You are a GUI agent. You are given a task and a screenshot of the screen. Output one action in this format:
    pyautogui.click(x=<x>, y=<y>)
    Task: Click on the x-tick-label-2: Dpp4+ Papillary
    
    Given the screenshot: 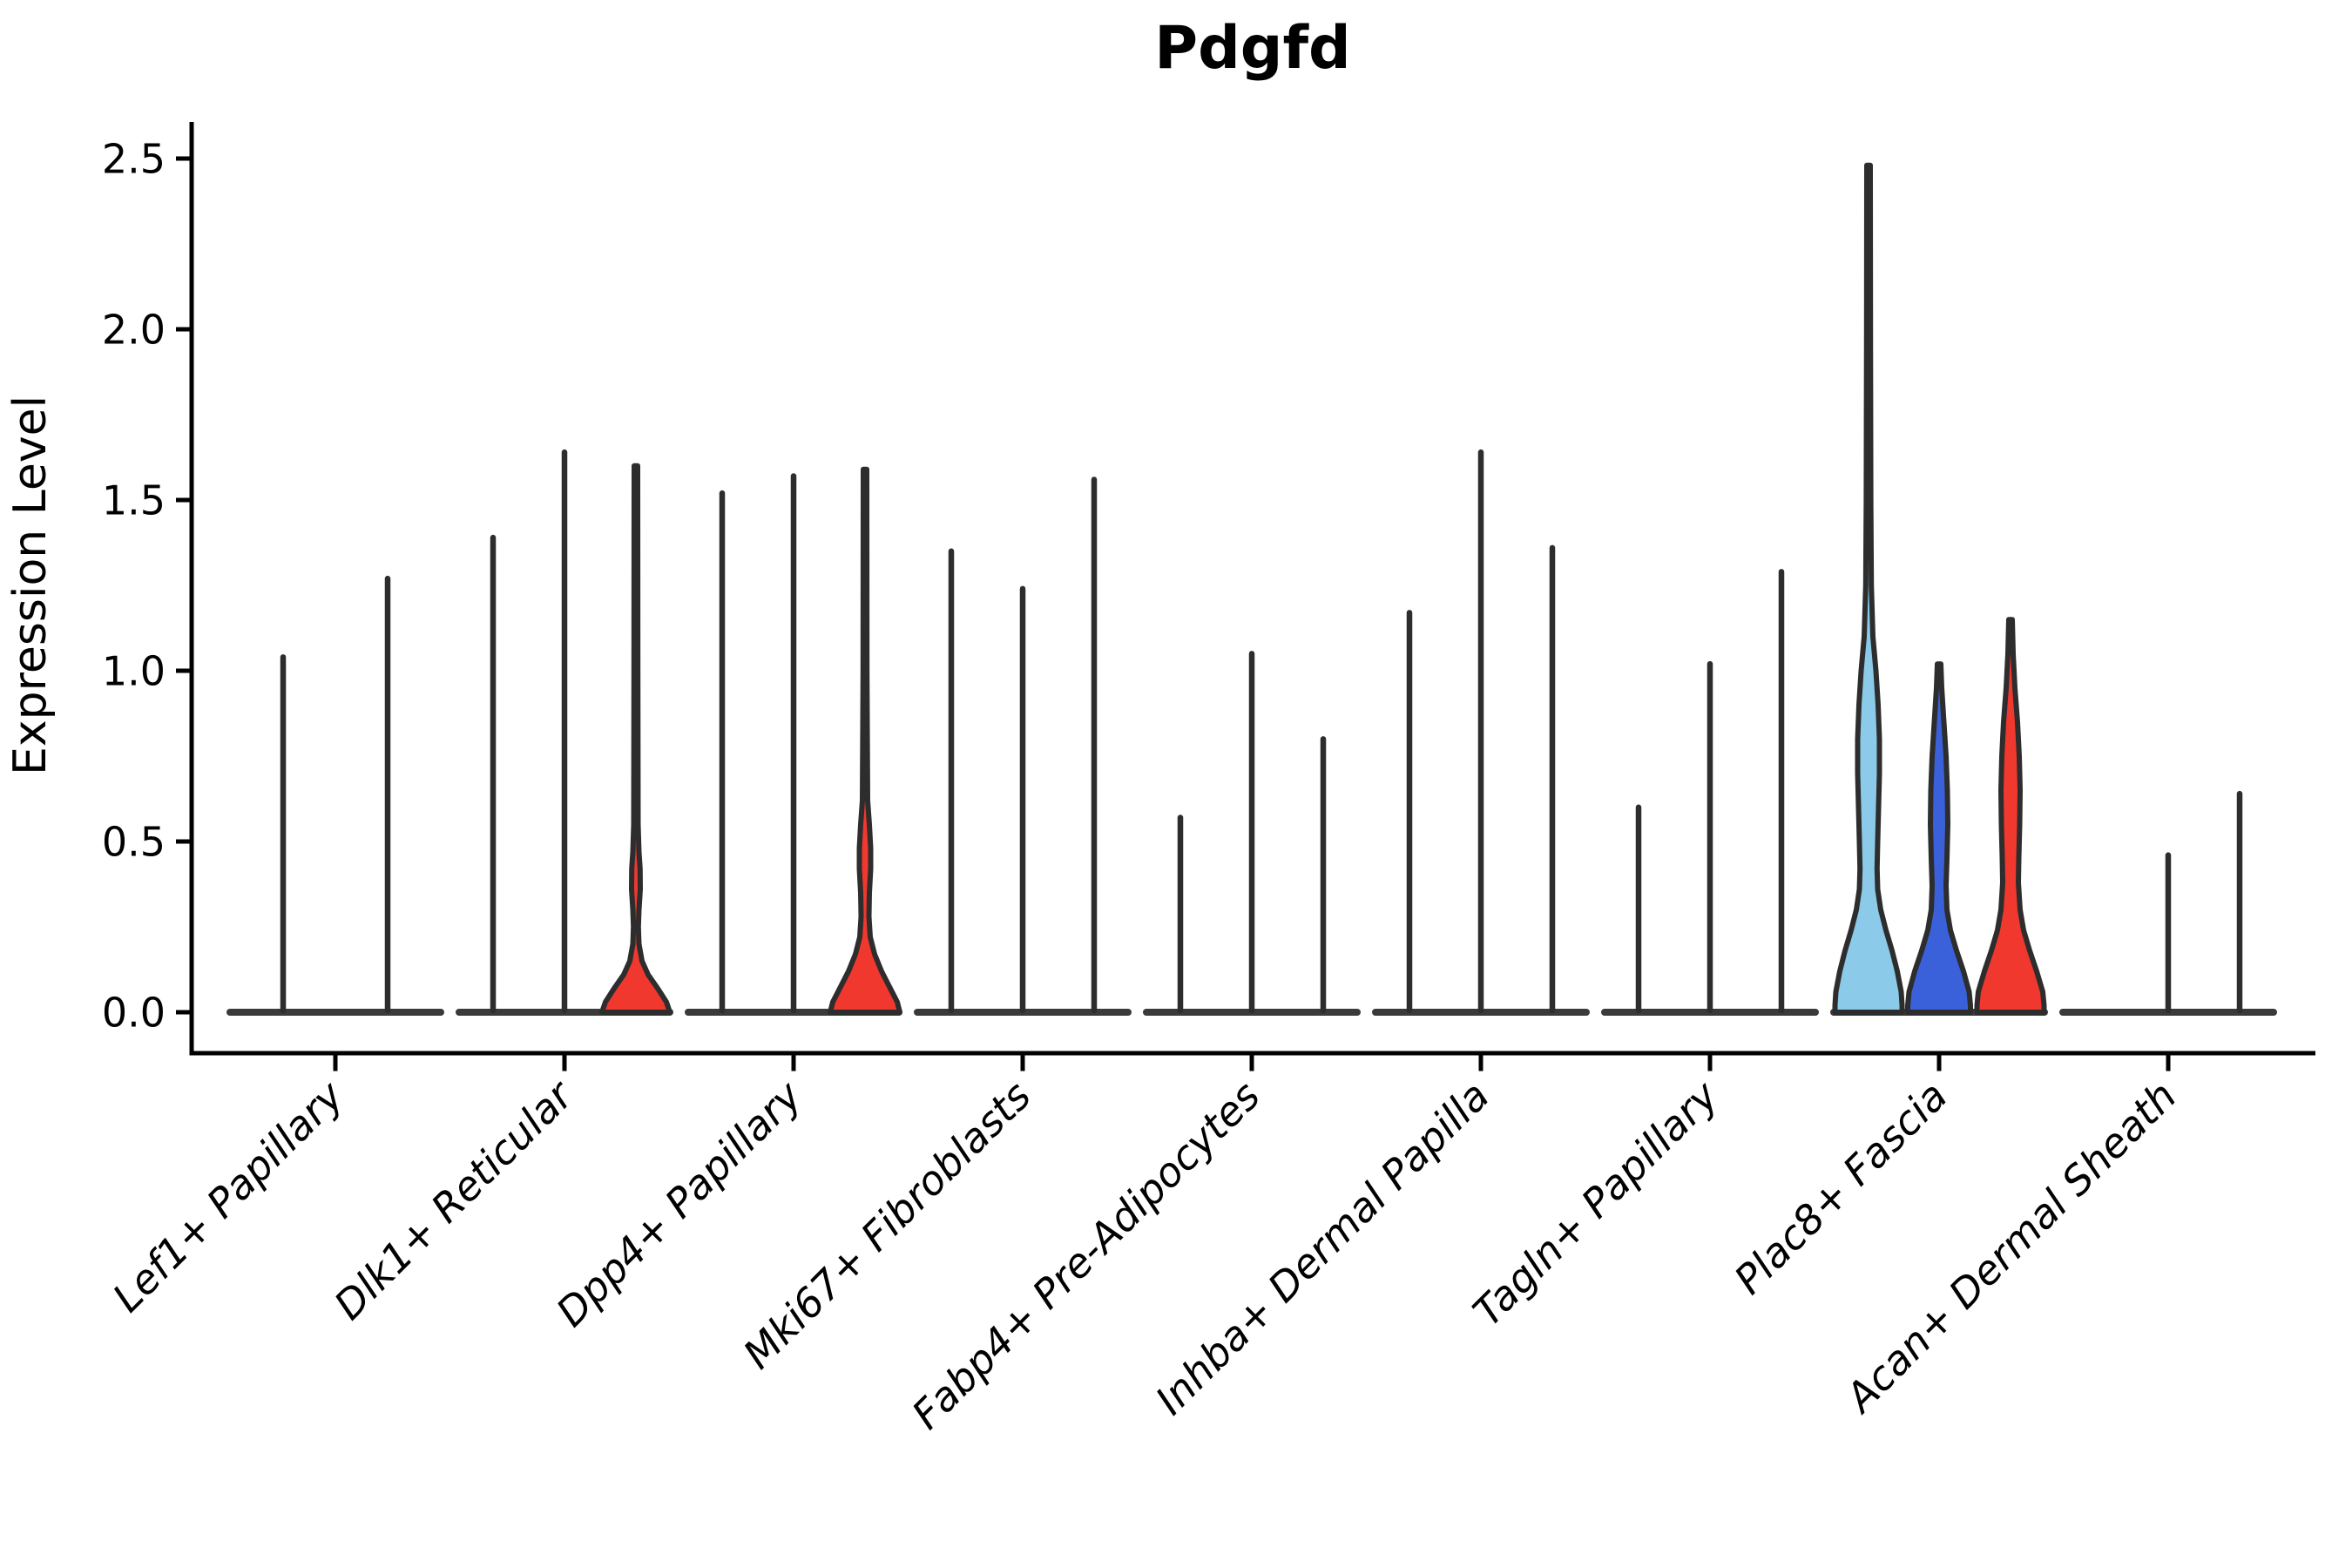 What is the action you would take?
    pyautogui.click(x=679, y=1203)
    